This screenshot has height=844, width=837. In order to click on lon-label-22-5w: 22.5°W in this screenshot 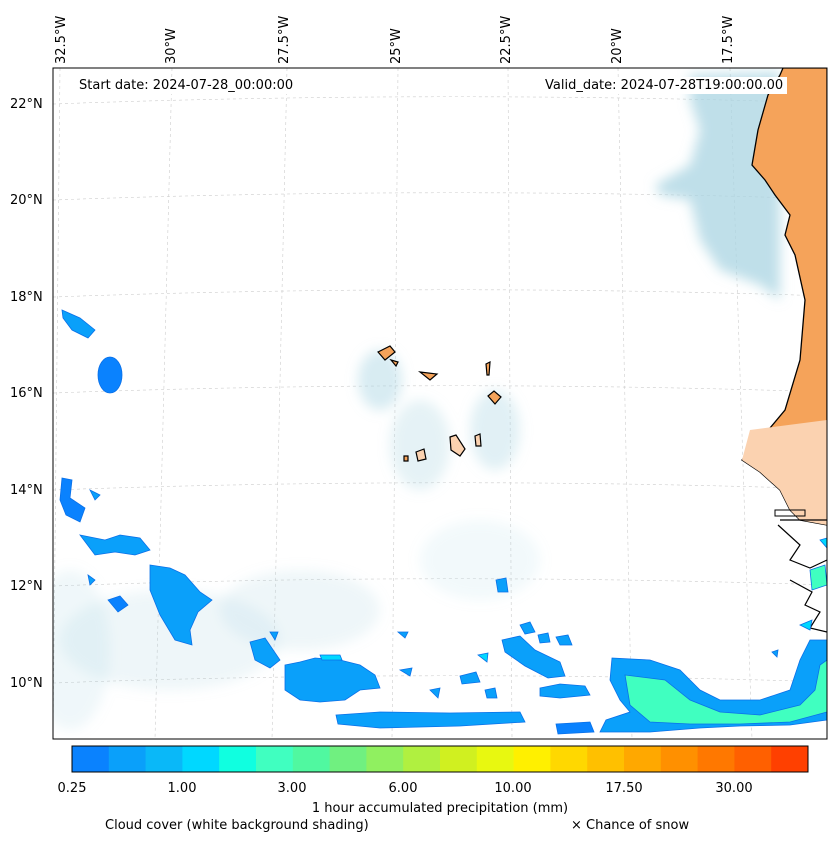, I will do `click(506, 39)`.